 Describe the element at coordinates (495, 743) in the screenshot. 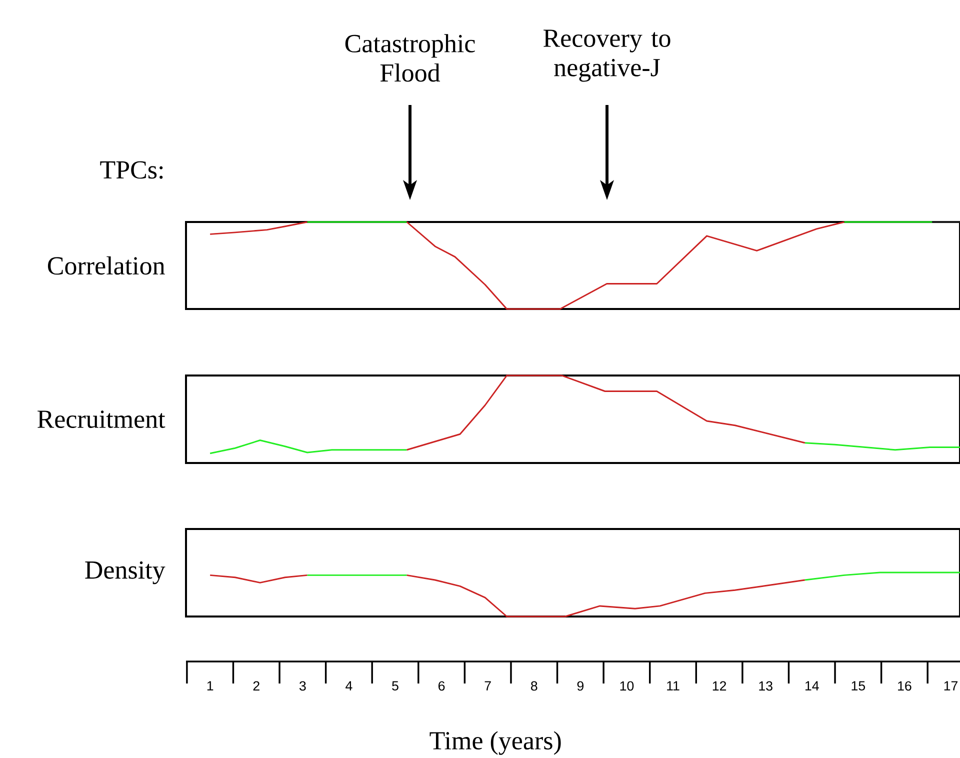

I see `x-axis-title: Time (years)` at that location.